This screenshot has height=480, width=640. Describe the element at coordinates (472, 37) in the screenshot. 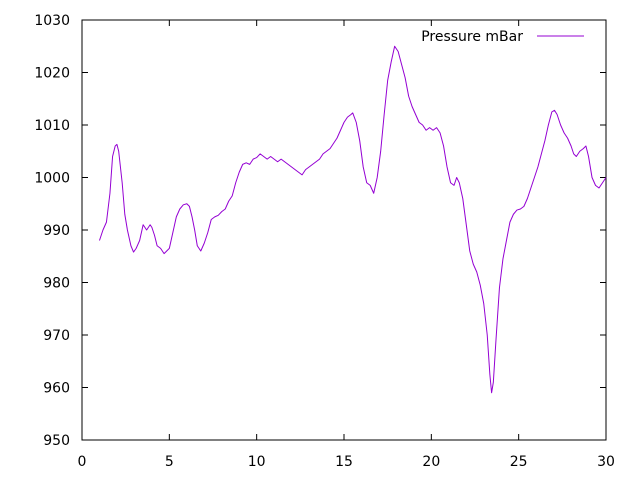

I see `legend-label: Pressure mBar` at that location.